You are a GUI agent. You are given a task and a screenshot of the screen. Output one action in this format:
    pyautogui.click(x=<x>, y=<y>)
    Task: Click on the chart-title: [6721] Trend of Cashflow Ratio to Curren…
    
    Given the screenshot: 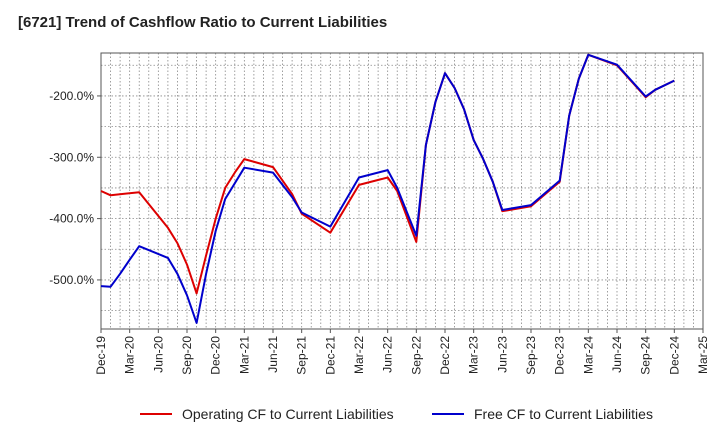 What is the action you would take?
    pyautogui.click(x=203, y=22)
    